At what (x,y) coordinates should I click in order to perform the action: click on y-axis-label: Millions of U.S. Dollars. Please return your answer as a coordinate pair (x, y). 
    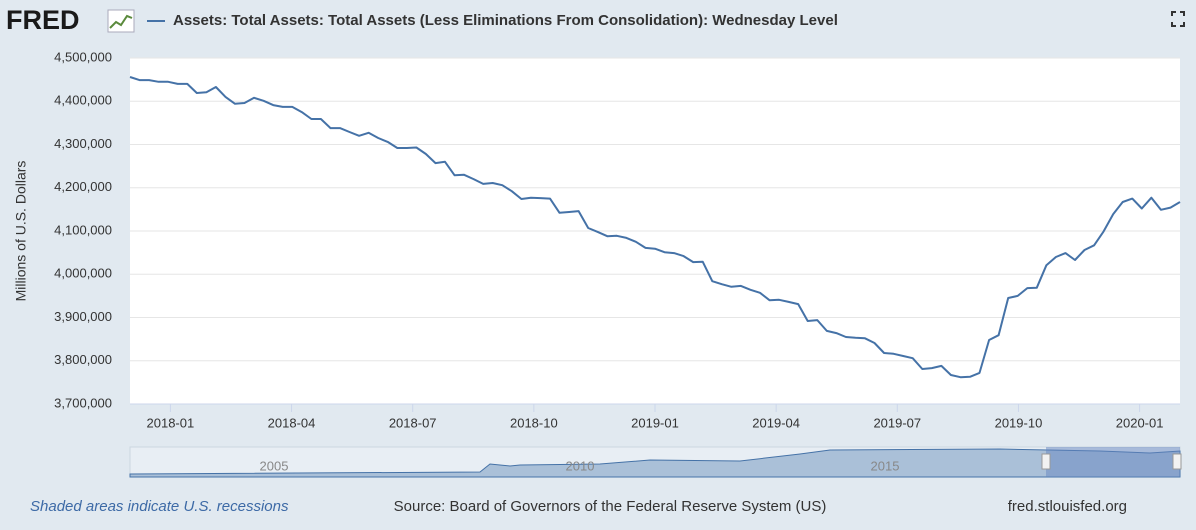
    Looking at the image, I should click on (21, 231).